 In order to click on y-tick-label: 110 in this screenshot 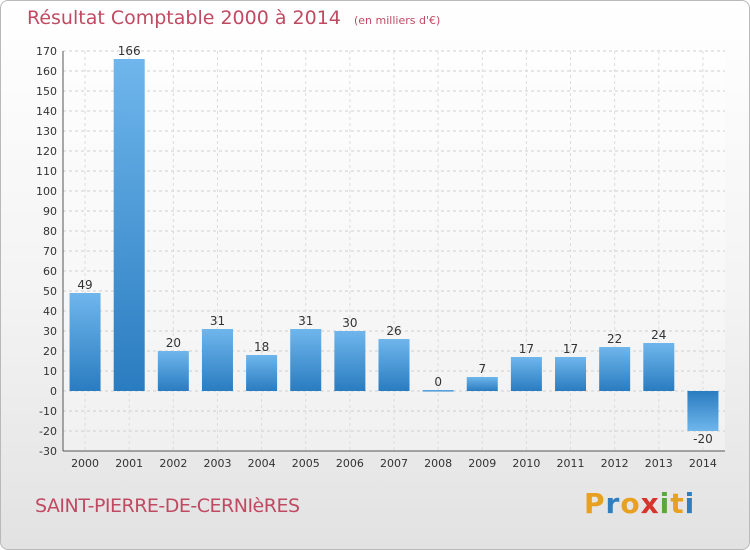, I will do `click(46, 171)`.